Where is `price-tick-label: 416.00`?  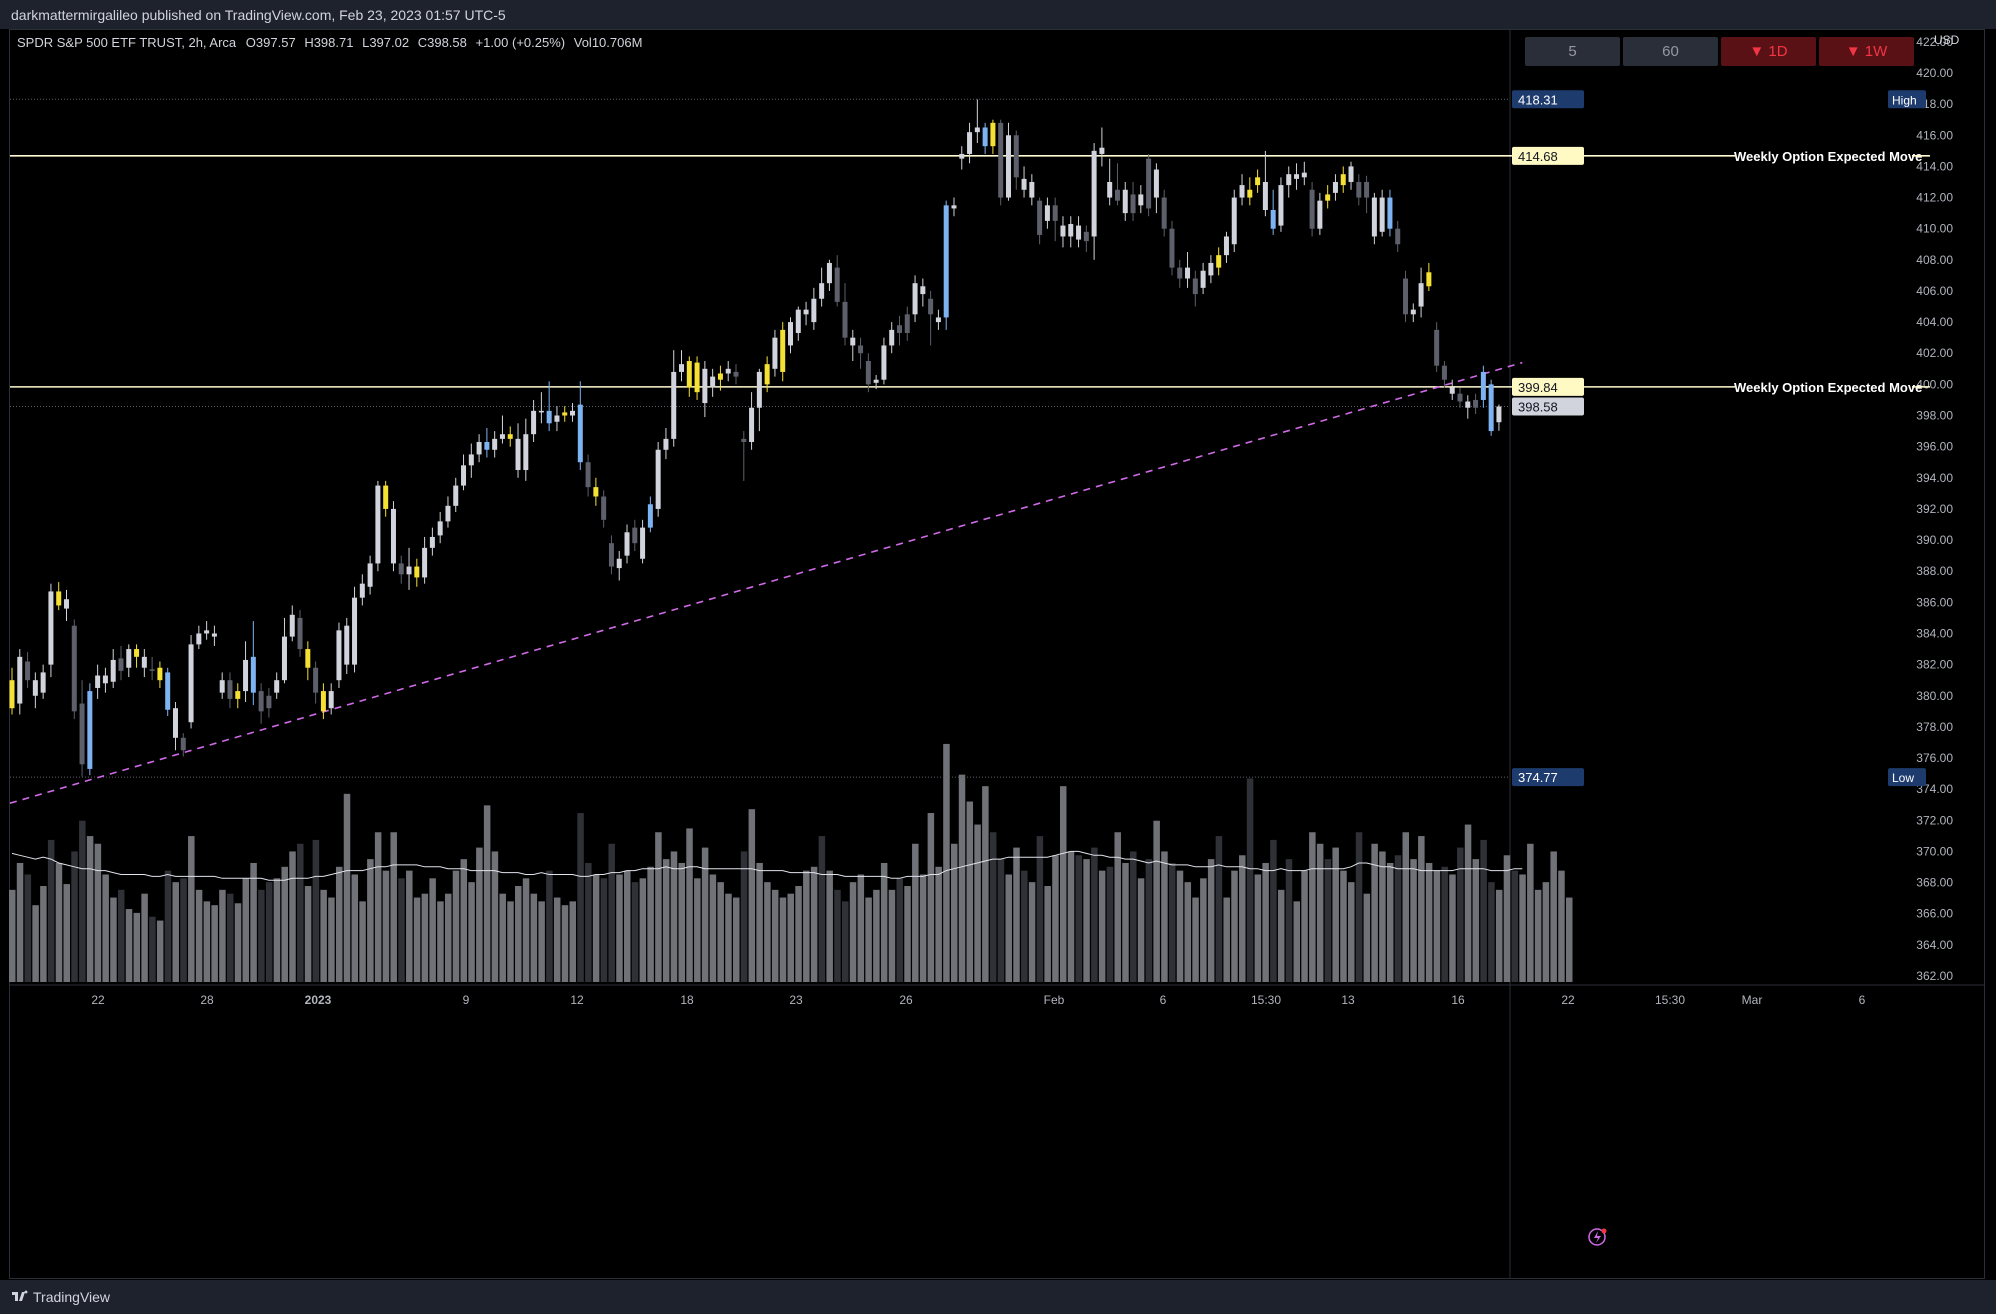
price-tick-label: 416.00 is located at coordinates (1934, 135).